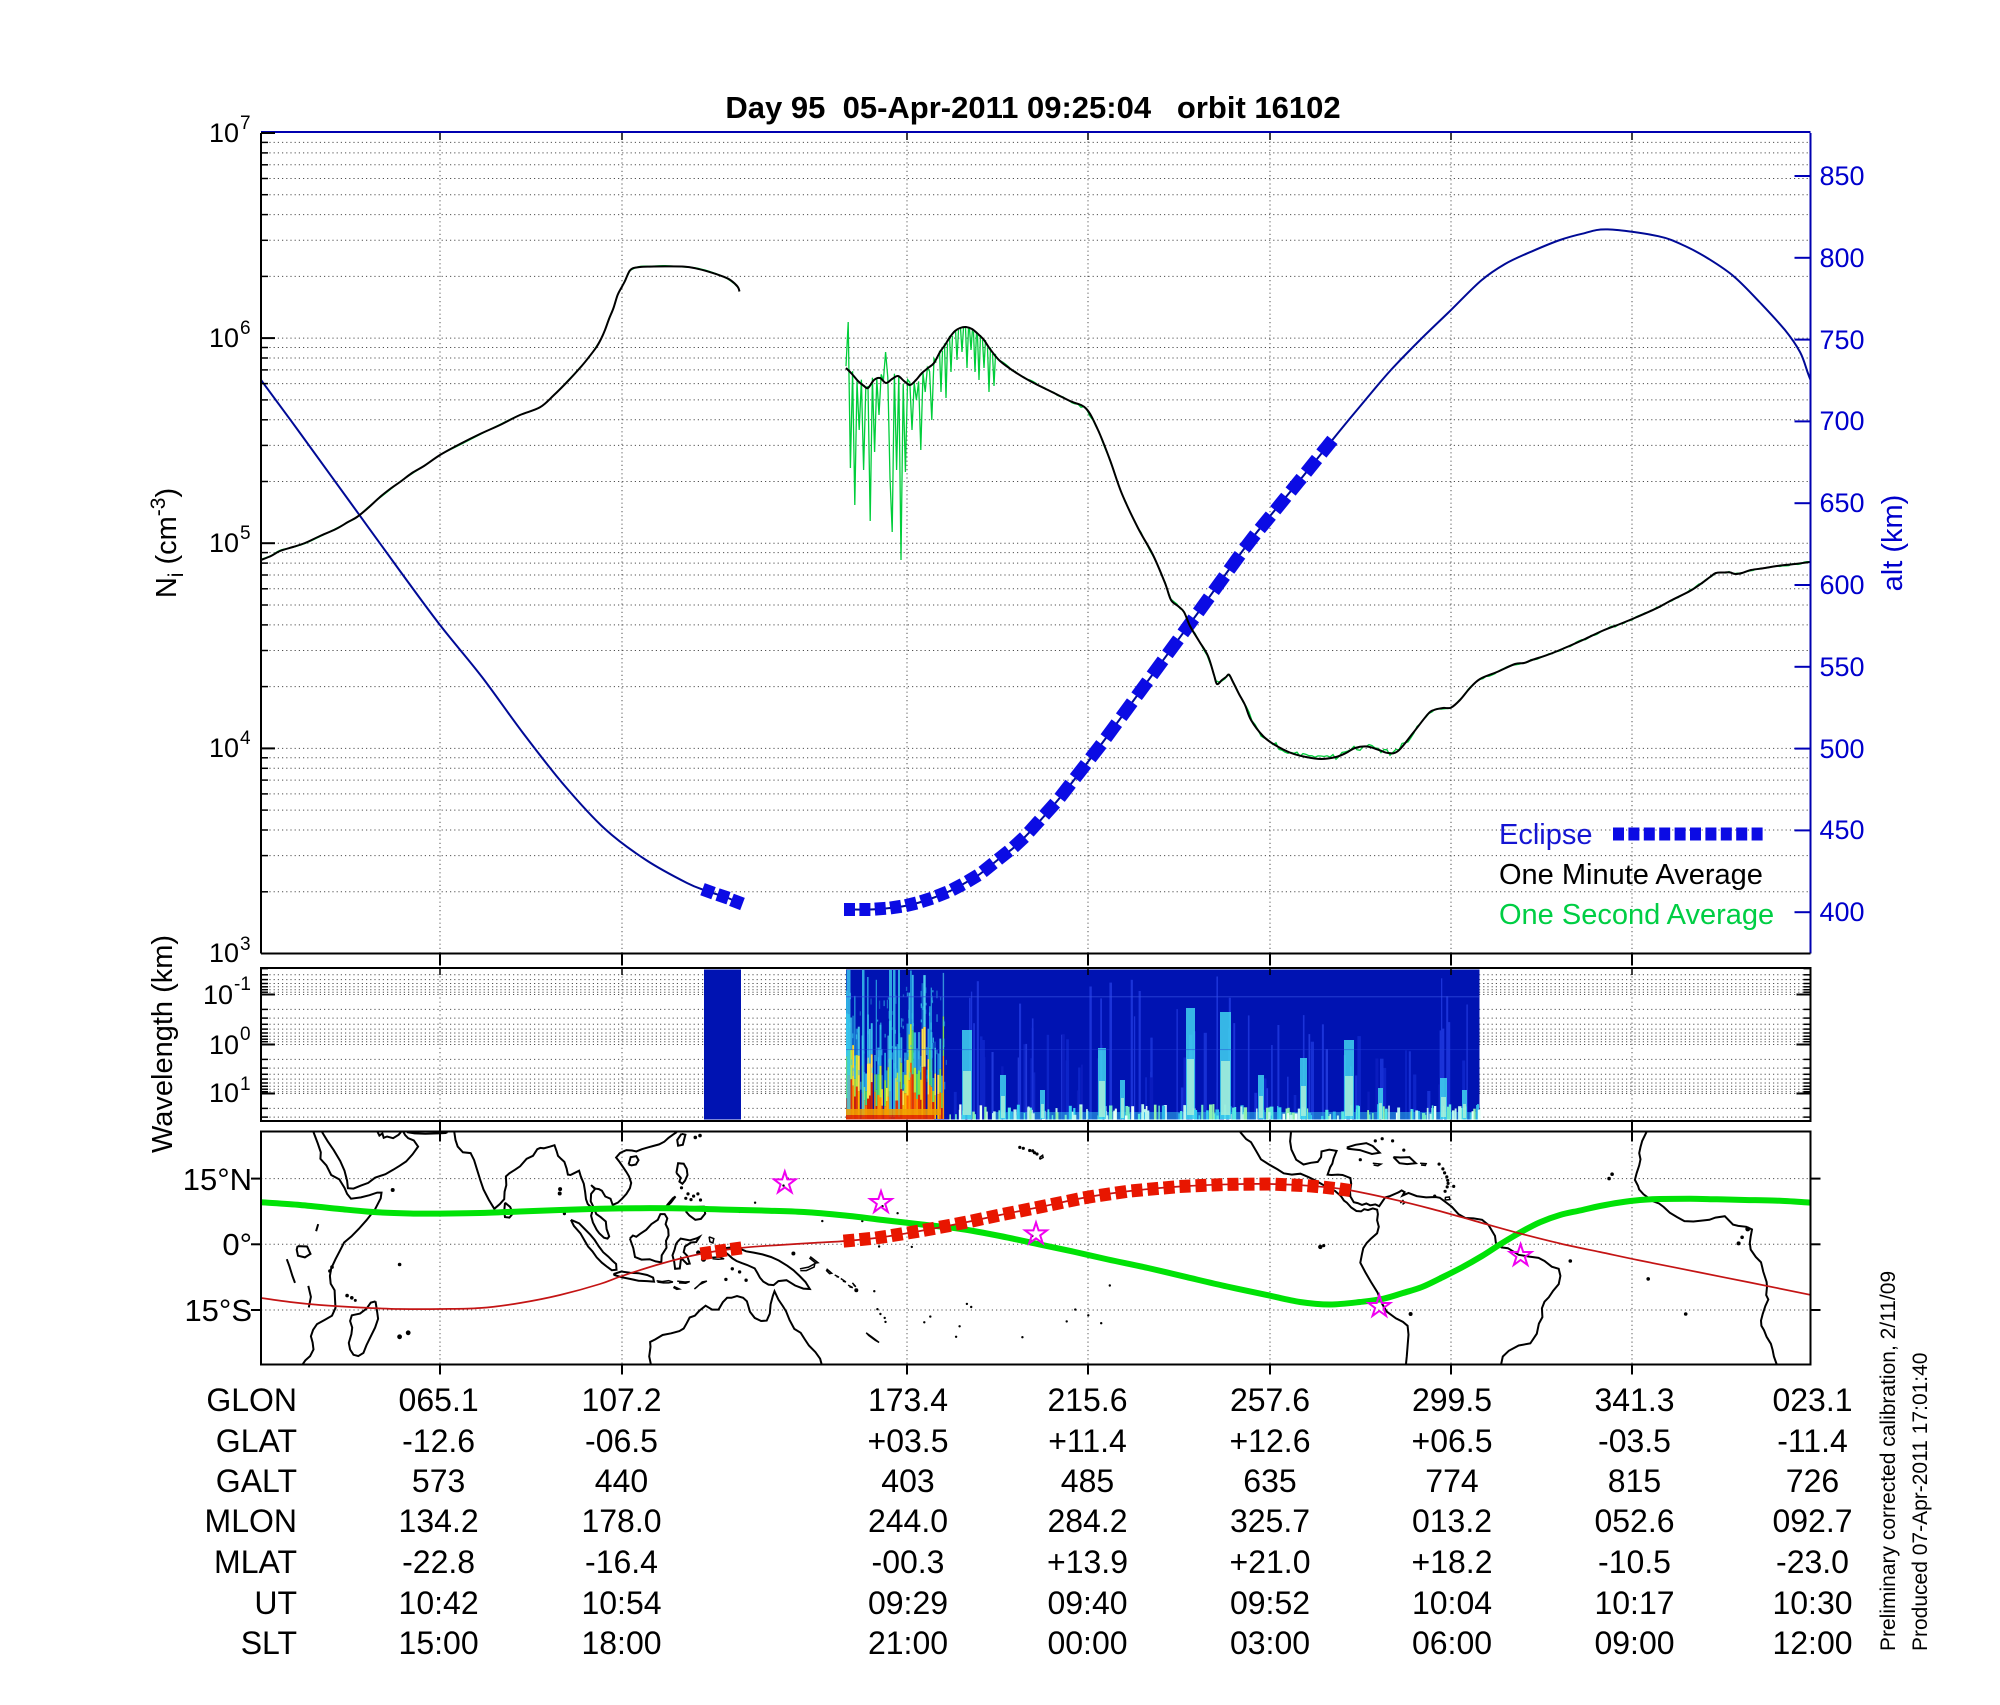 This screenshot has height=1705, width=2000. I want to click on svg-text: One Second Average, so click(1636, 915).